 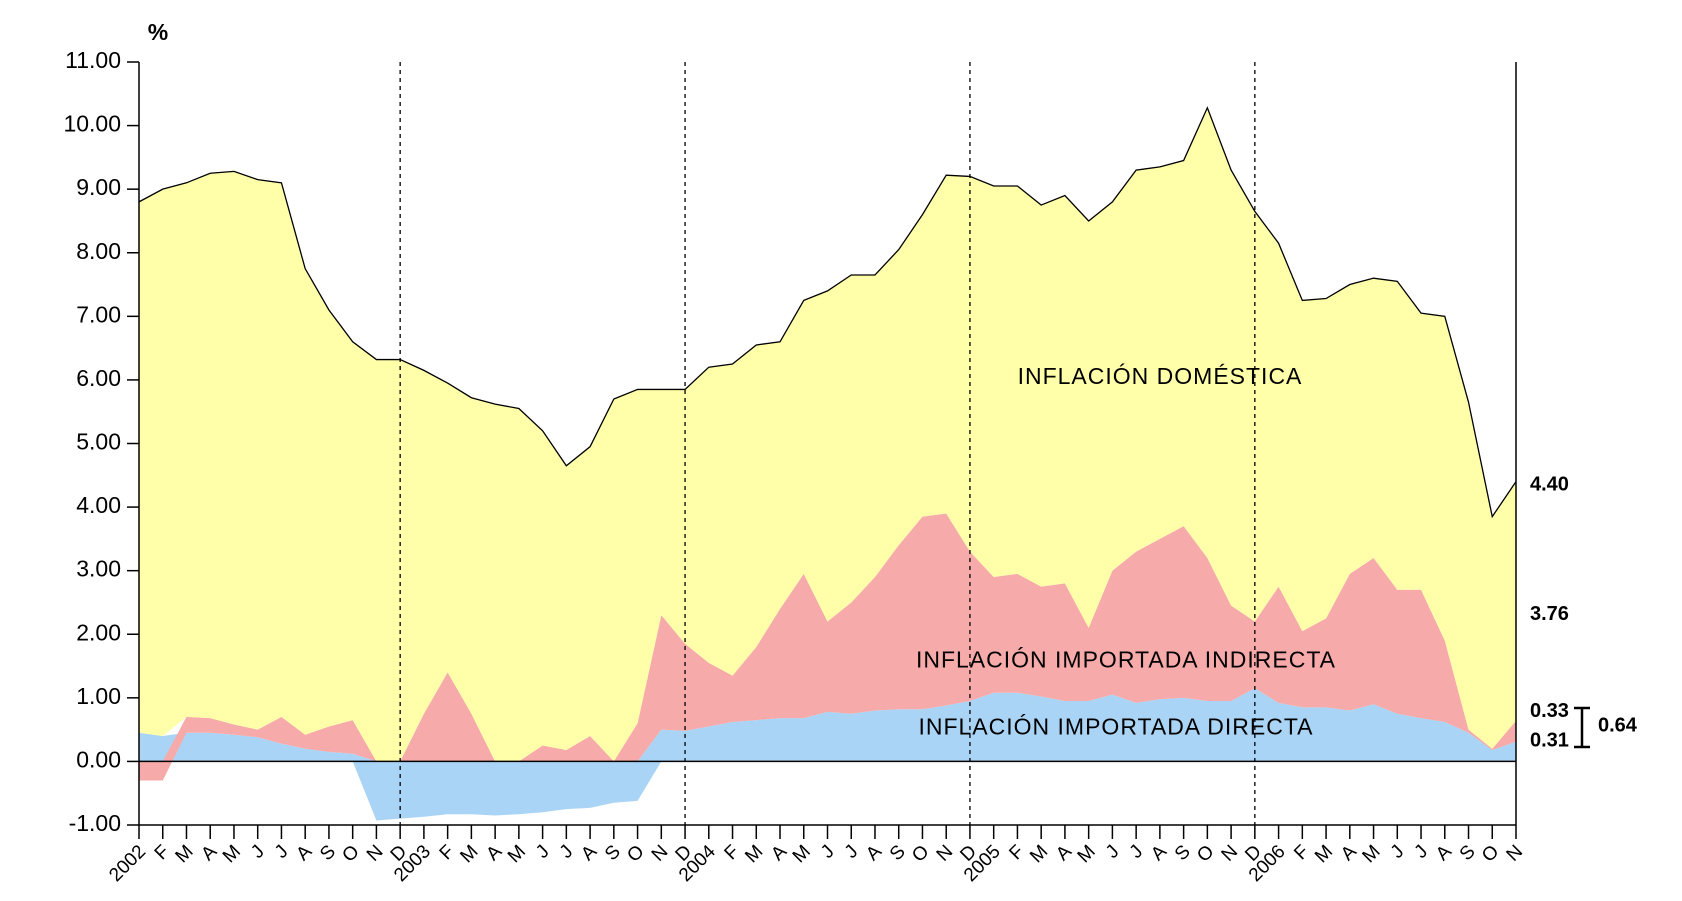 What do you see at coordinates (1549, 711) in the screenshot?
I see `end-label: 0.33` at bounding box center [1549, 711].